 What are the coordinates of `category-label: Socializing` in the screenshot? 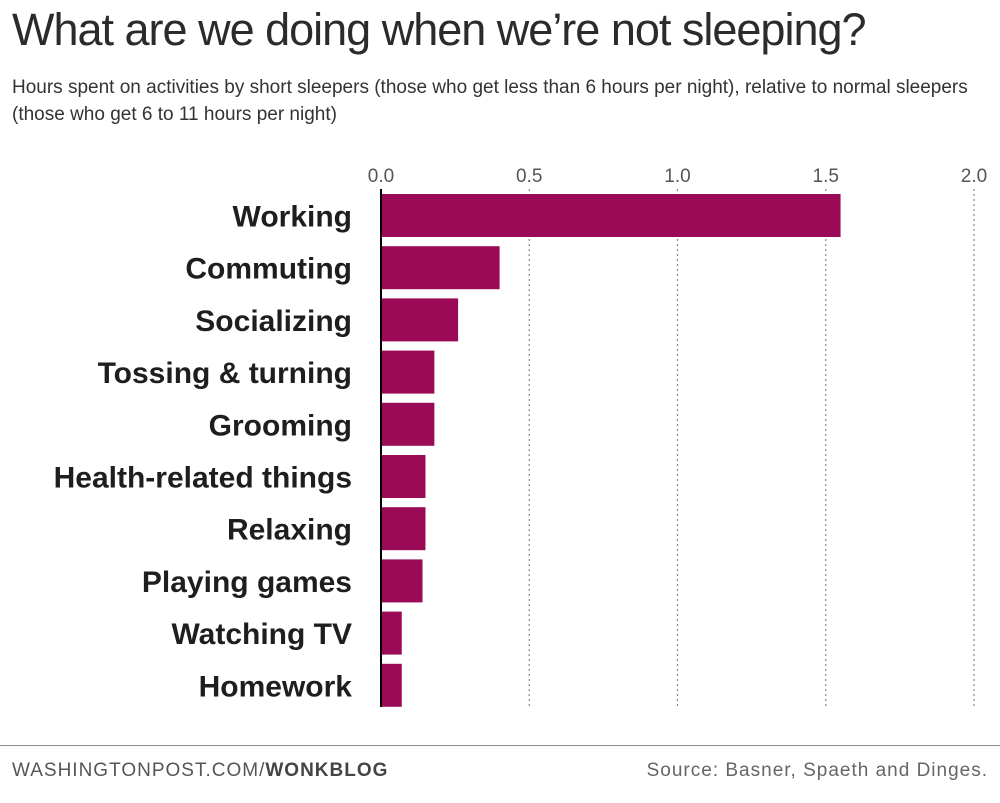 It's located at (273, 321).